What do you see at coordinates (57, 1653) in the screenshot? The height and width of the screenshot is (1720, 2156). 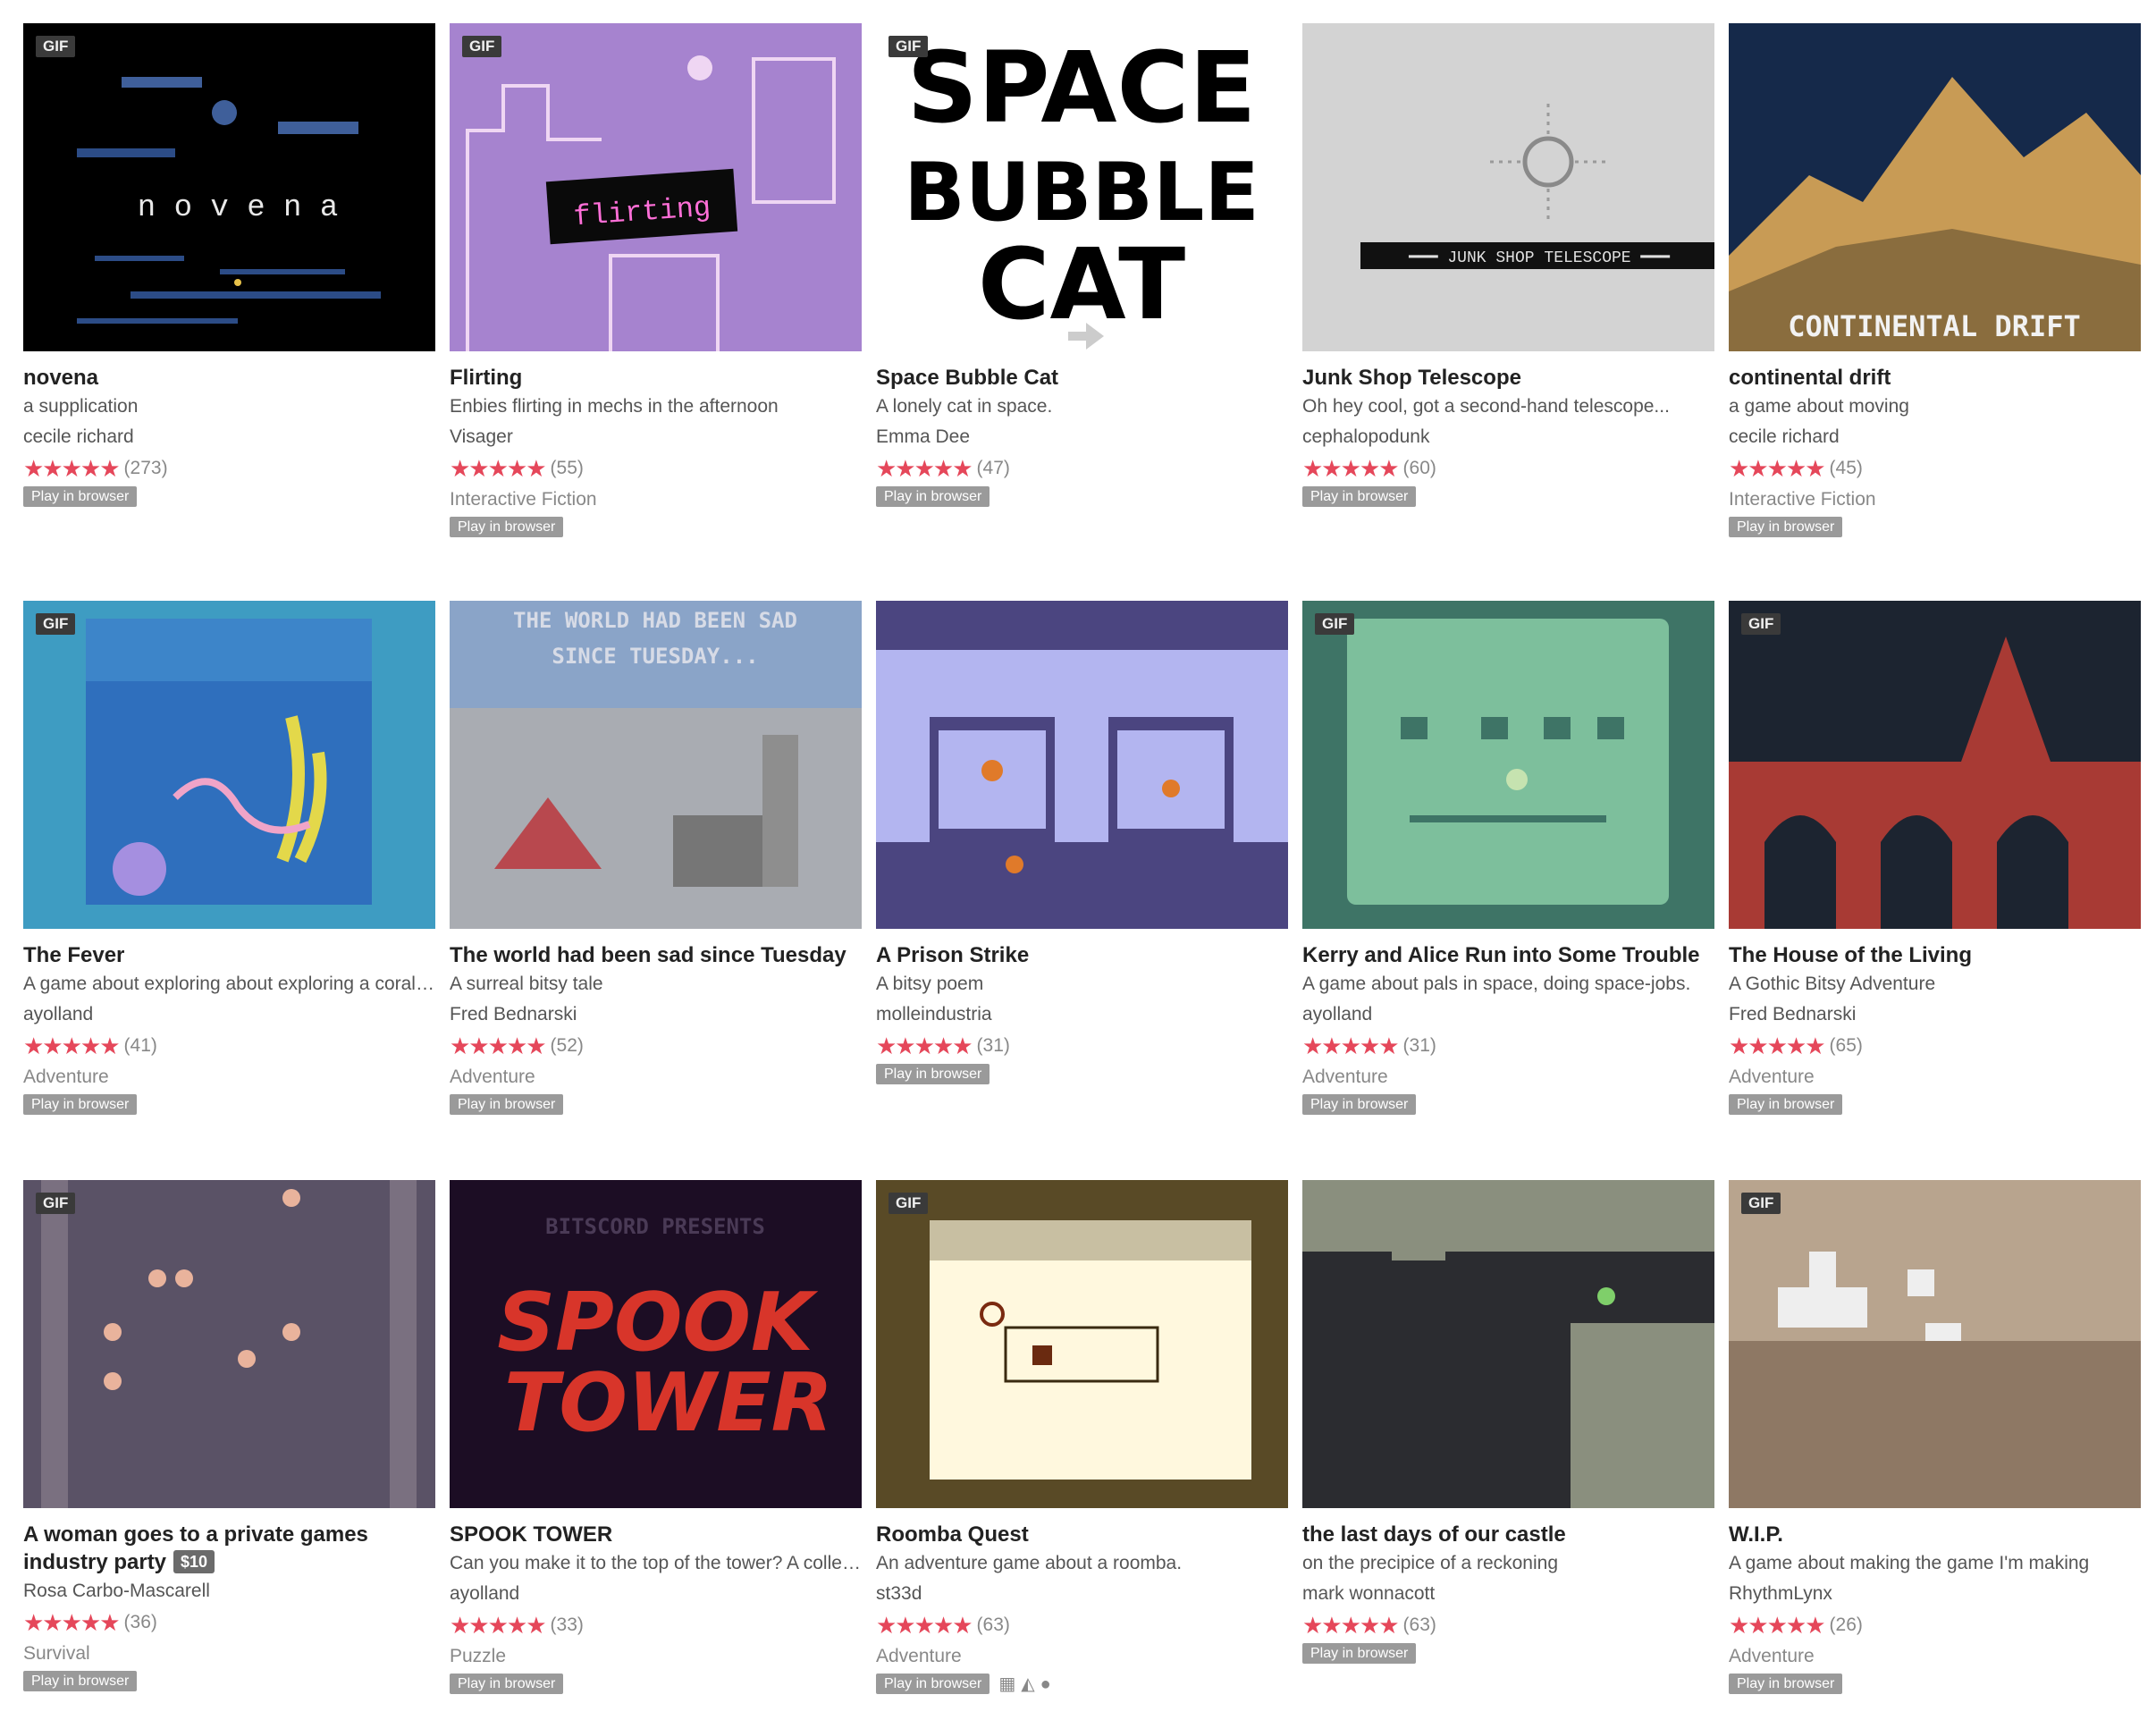 I see `game-genre: Survival` at bounding box center [57, 1653].